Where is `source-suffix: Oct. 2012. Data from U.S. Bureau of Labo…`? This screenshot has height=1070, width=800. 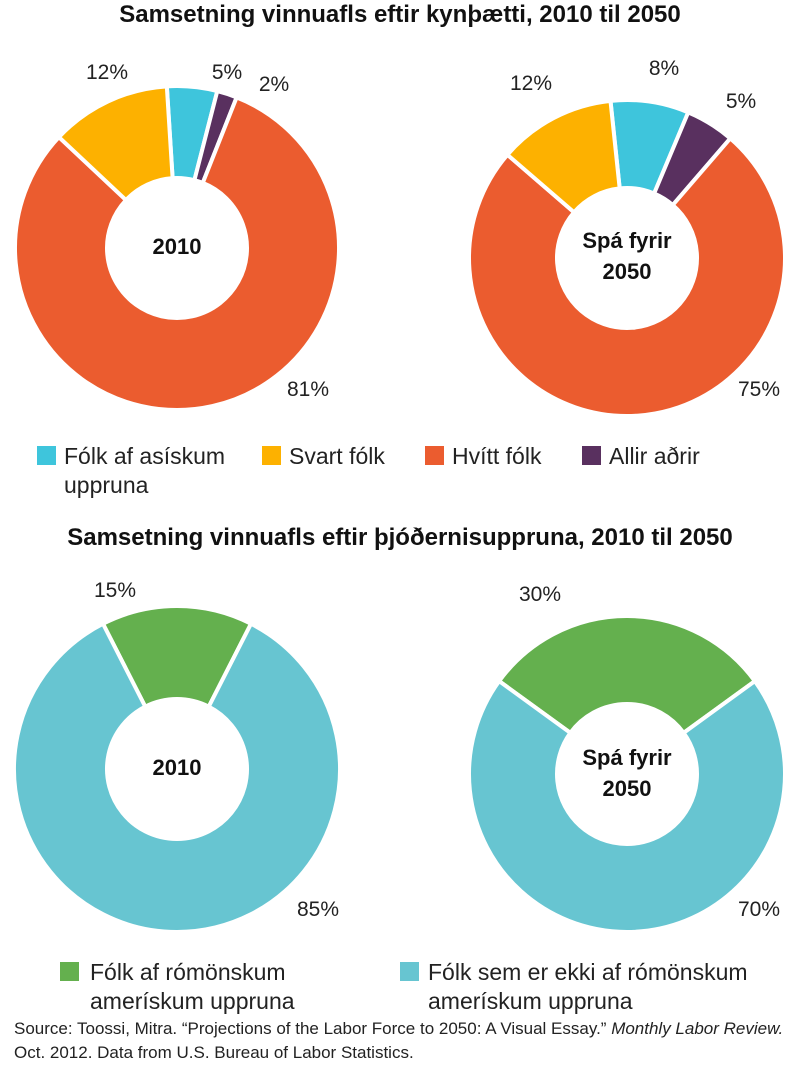
source-suffix: Oct. 2012. Data from U.S. Bureau of Labo… is located at coordinates (214, 1052).